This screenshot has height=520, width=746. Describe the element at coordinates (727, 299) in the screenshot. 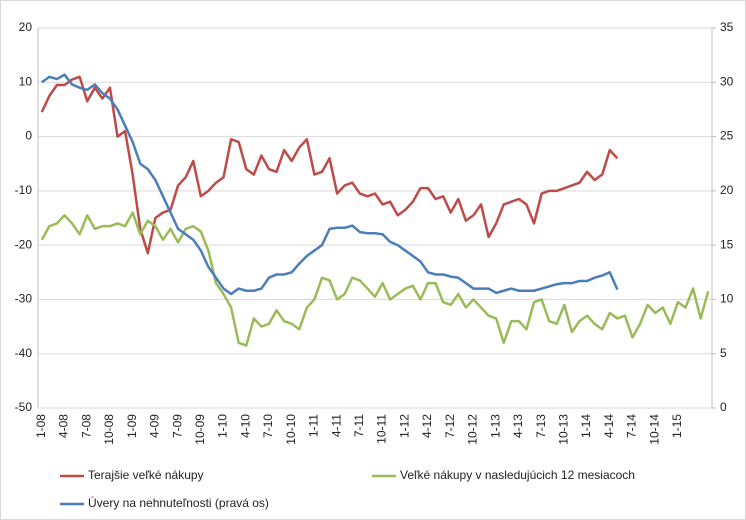

I see `y2-tick-label: 10` at that location.